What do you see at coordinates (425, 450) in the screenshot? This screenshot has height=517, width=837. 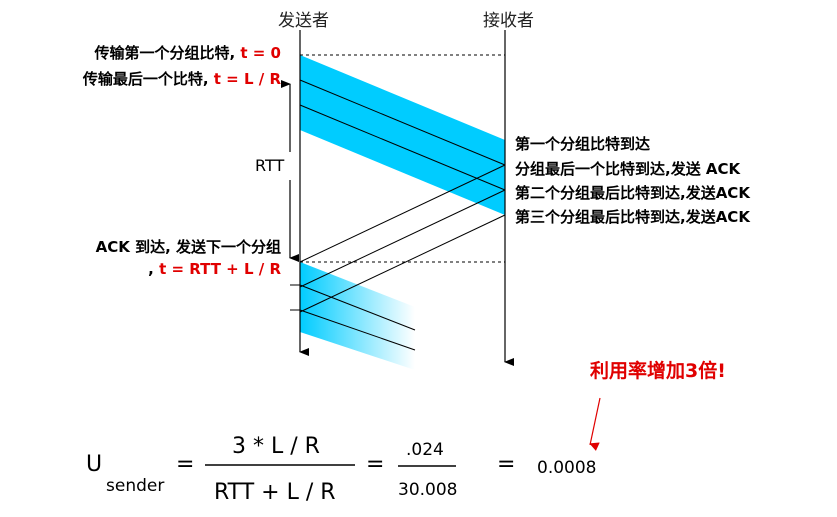 I see `formula-num-2: .024` at bounding box center [425, 450].